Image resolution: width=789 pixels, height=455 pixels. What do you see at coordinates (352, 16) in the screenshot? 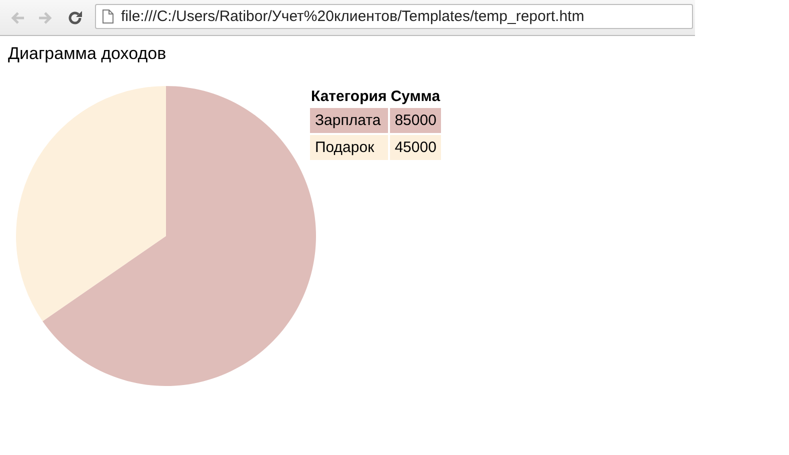
I see `text: file:///C:/Users/Ratibor/Учет%20клиентов/Templates/temp_report.htm` at bounding box center [352, 16].